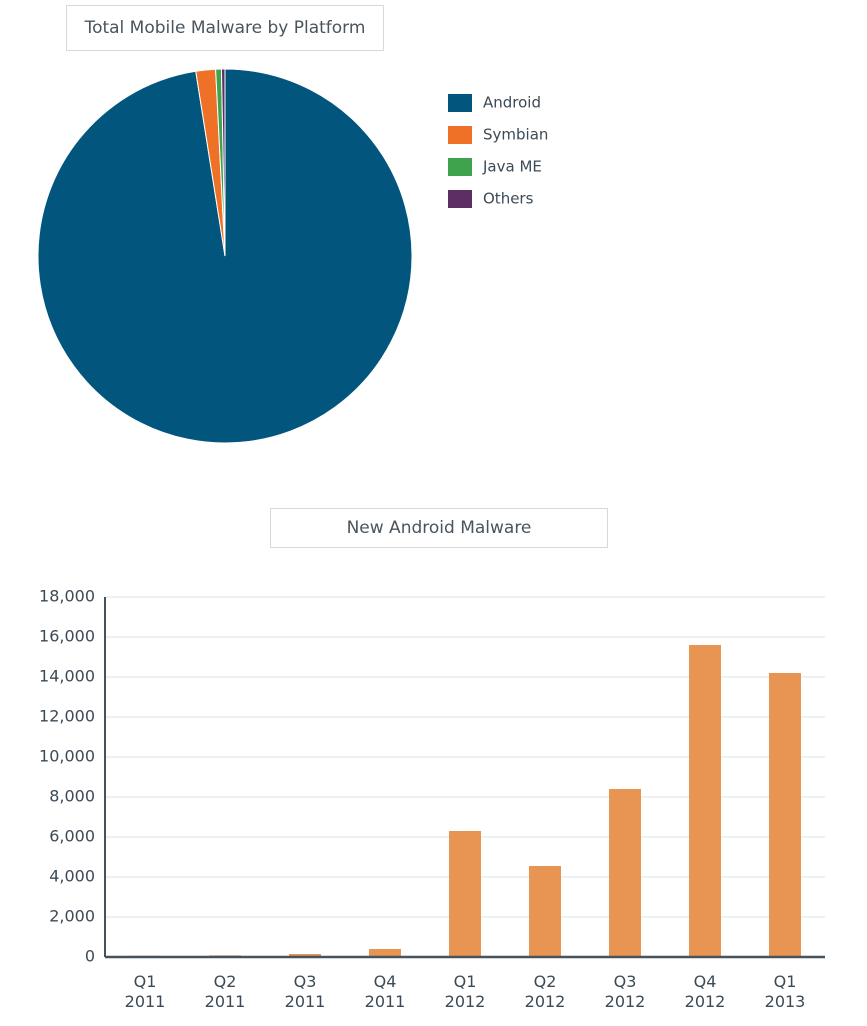 The image size is (867, 1026). What do you see at coordinates (508, 199) in the screenshot?
I see `legend-label: Others` at bounding box center [508, 199].